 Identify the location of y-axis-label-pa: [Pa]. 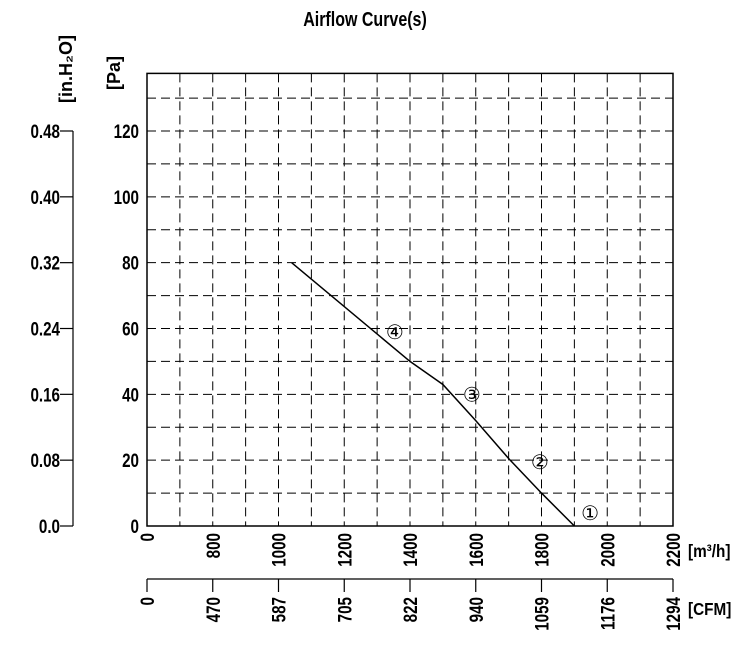
(114, 73).